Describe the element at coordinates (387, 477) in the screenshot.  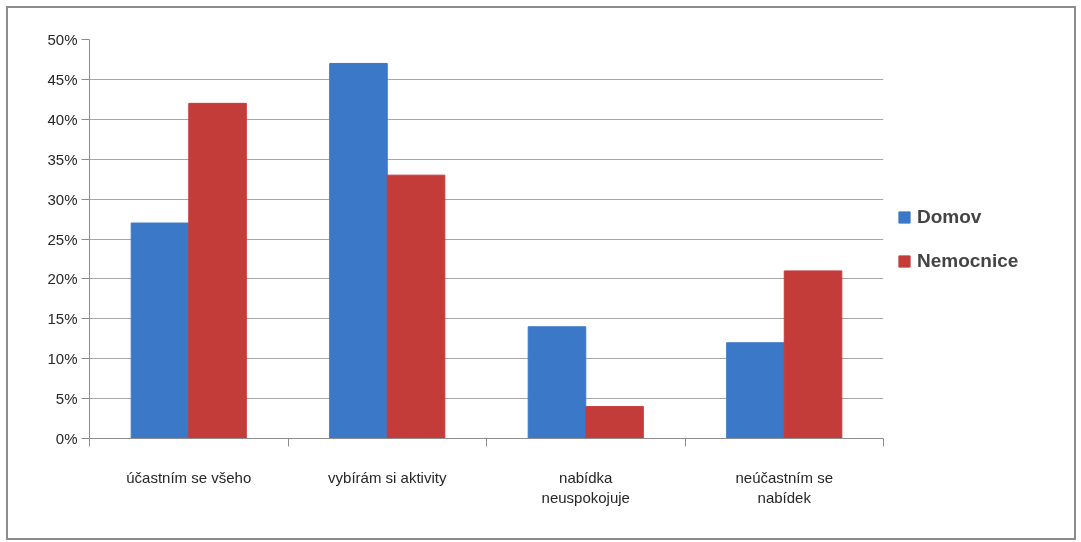
I see `x-tick-label: vybírám si aktivity` at that location.